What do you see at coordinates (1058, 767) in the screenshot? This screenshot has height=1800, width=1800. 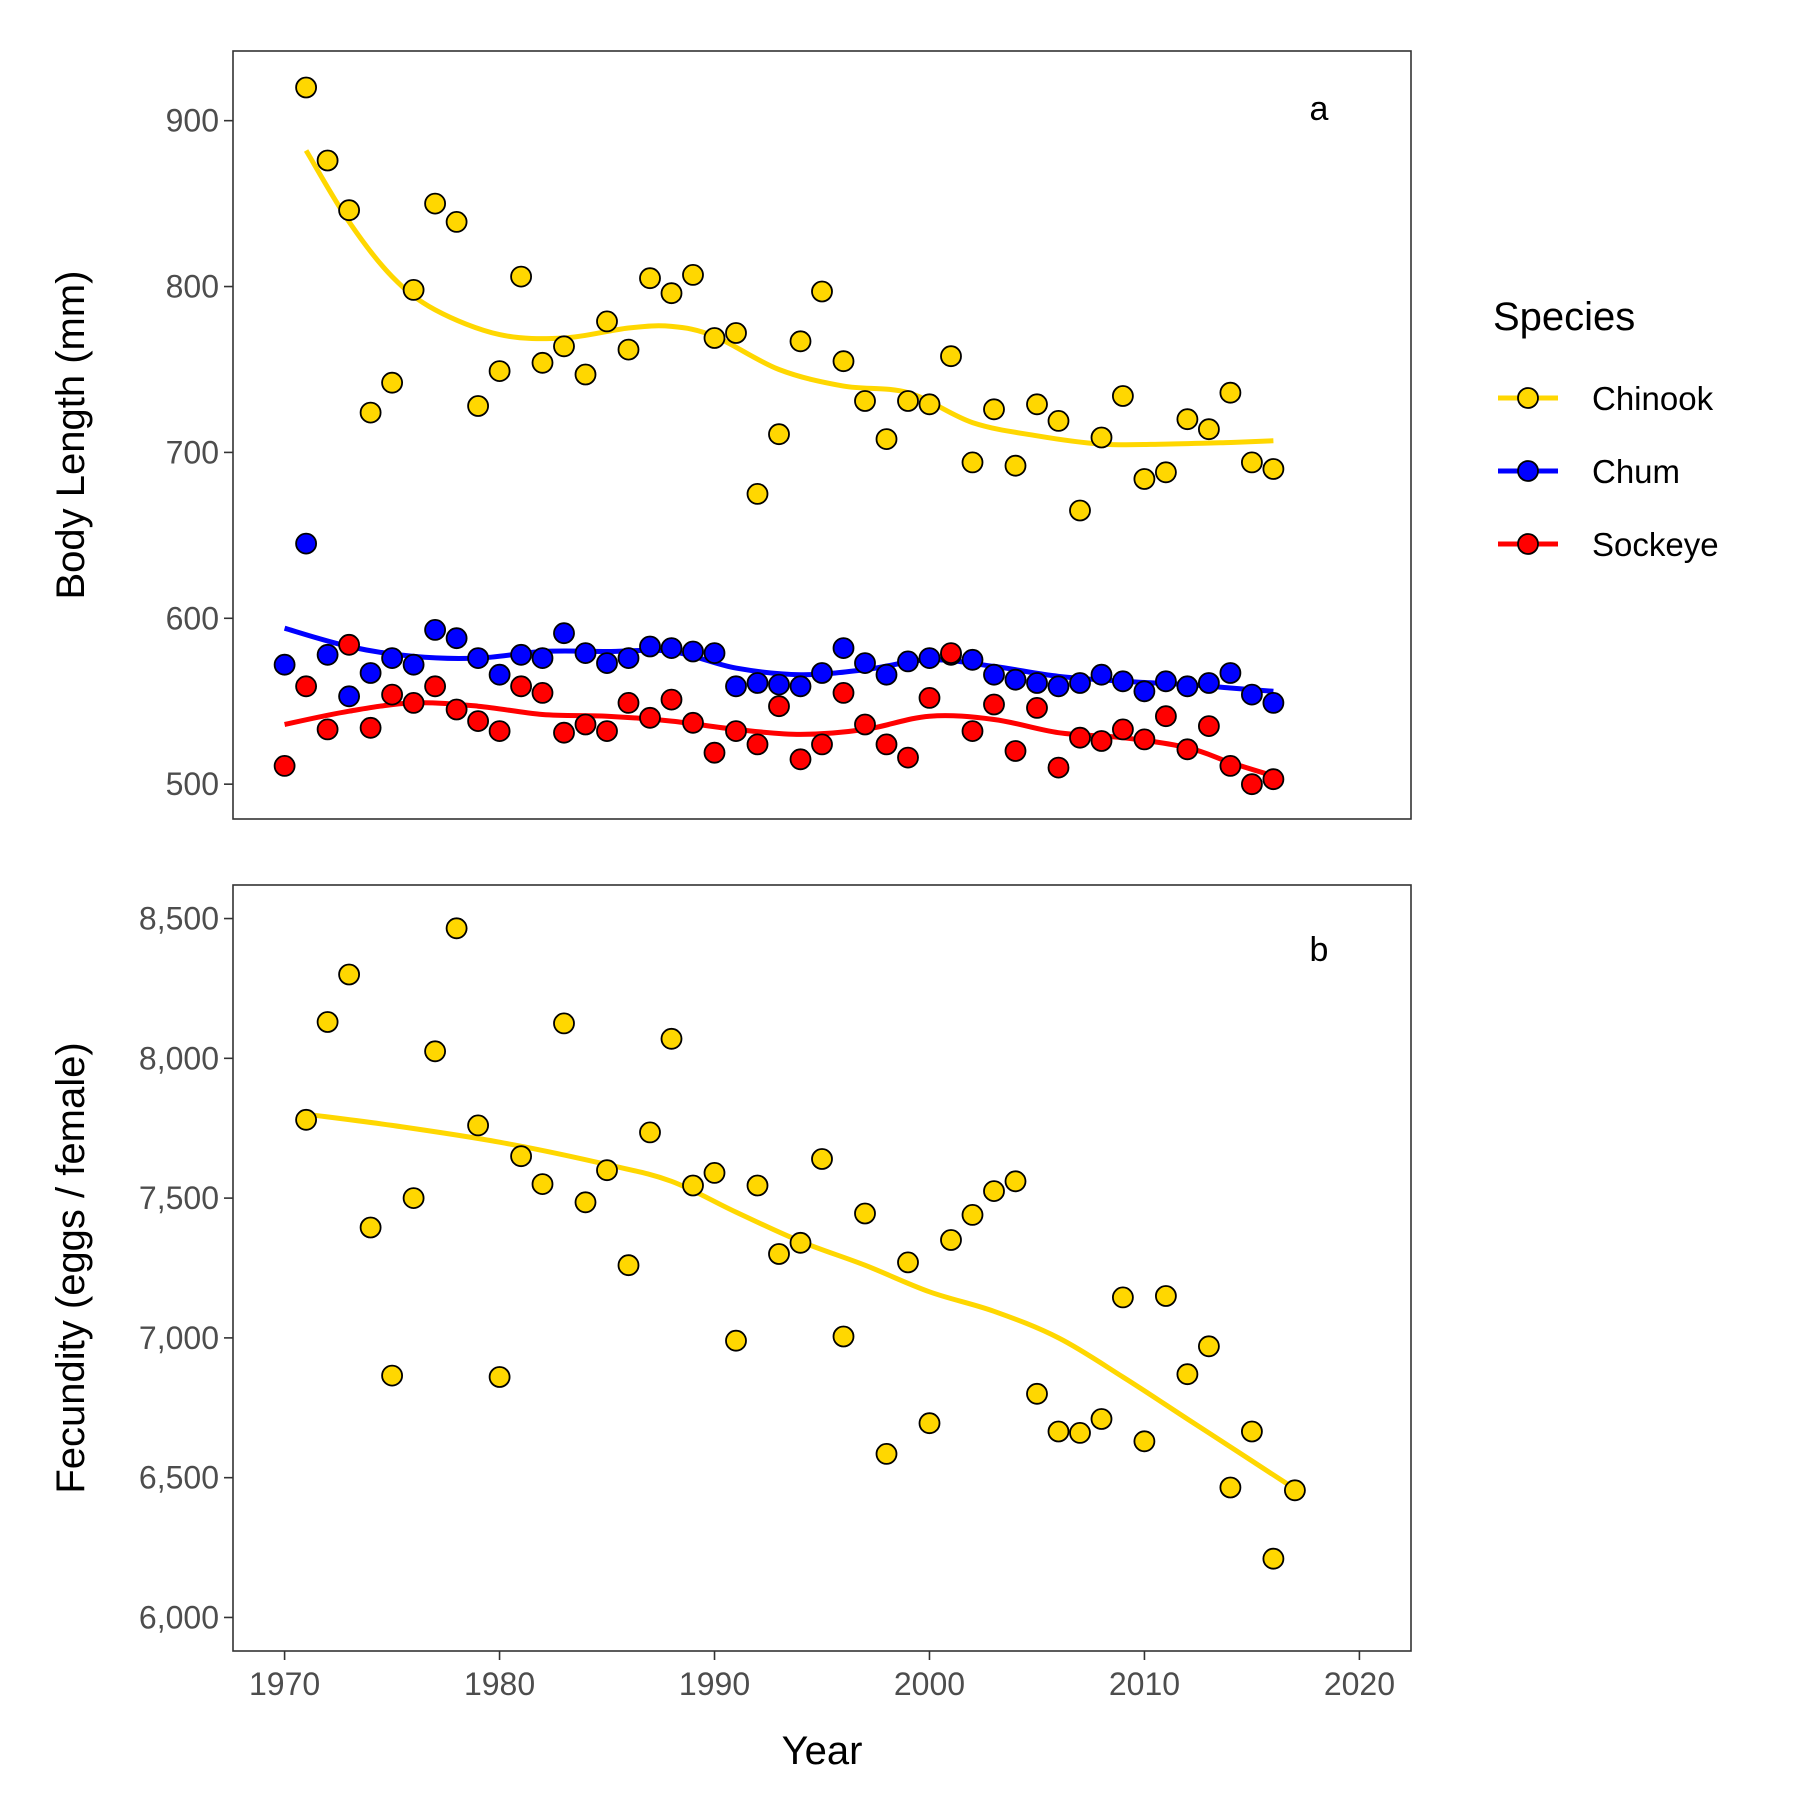 I see `point-sockeye-2006-panel-a` at bounding box center [1058, 767].